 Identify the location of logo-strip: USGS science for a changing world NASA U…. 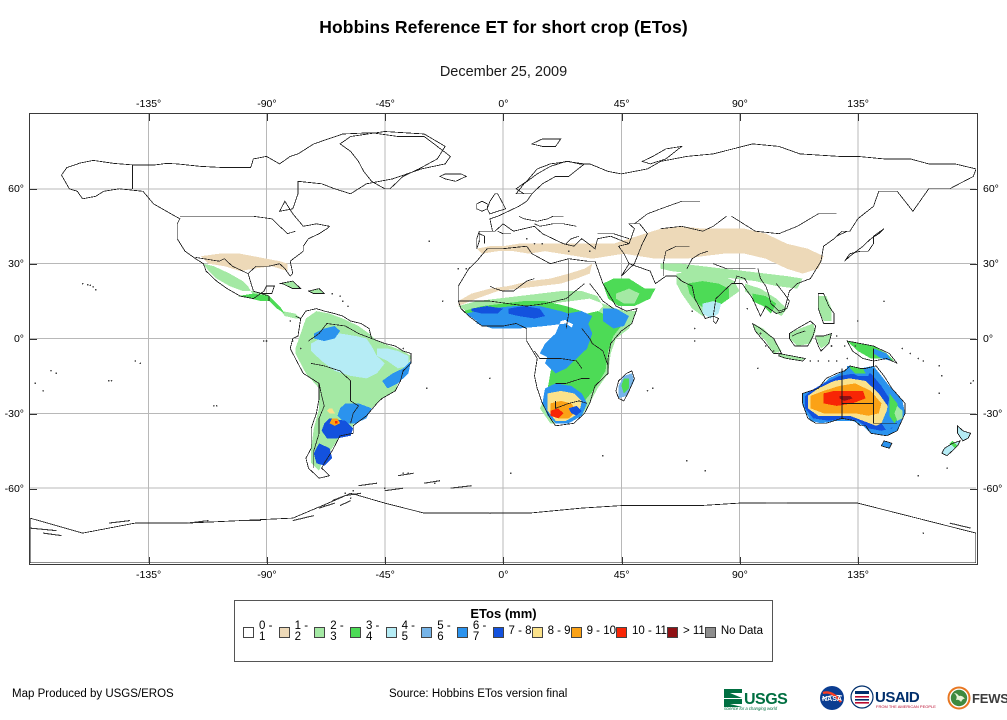
(864, 698).